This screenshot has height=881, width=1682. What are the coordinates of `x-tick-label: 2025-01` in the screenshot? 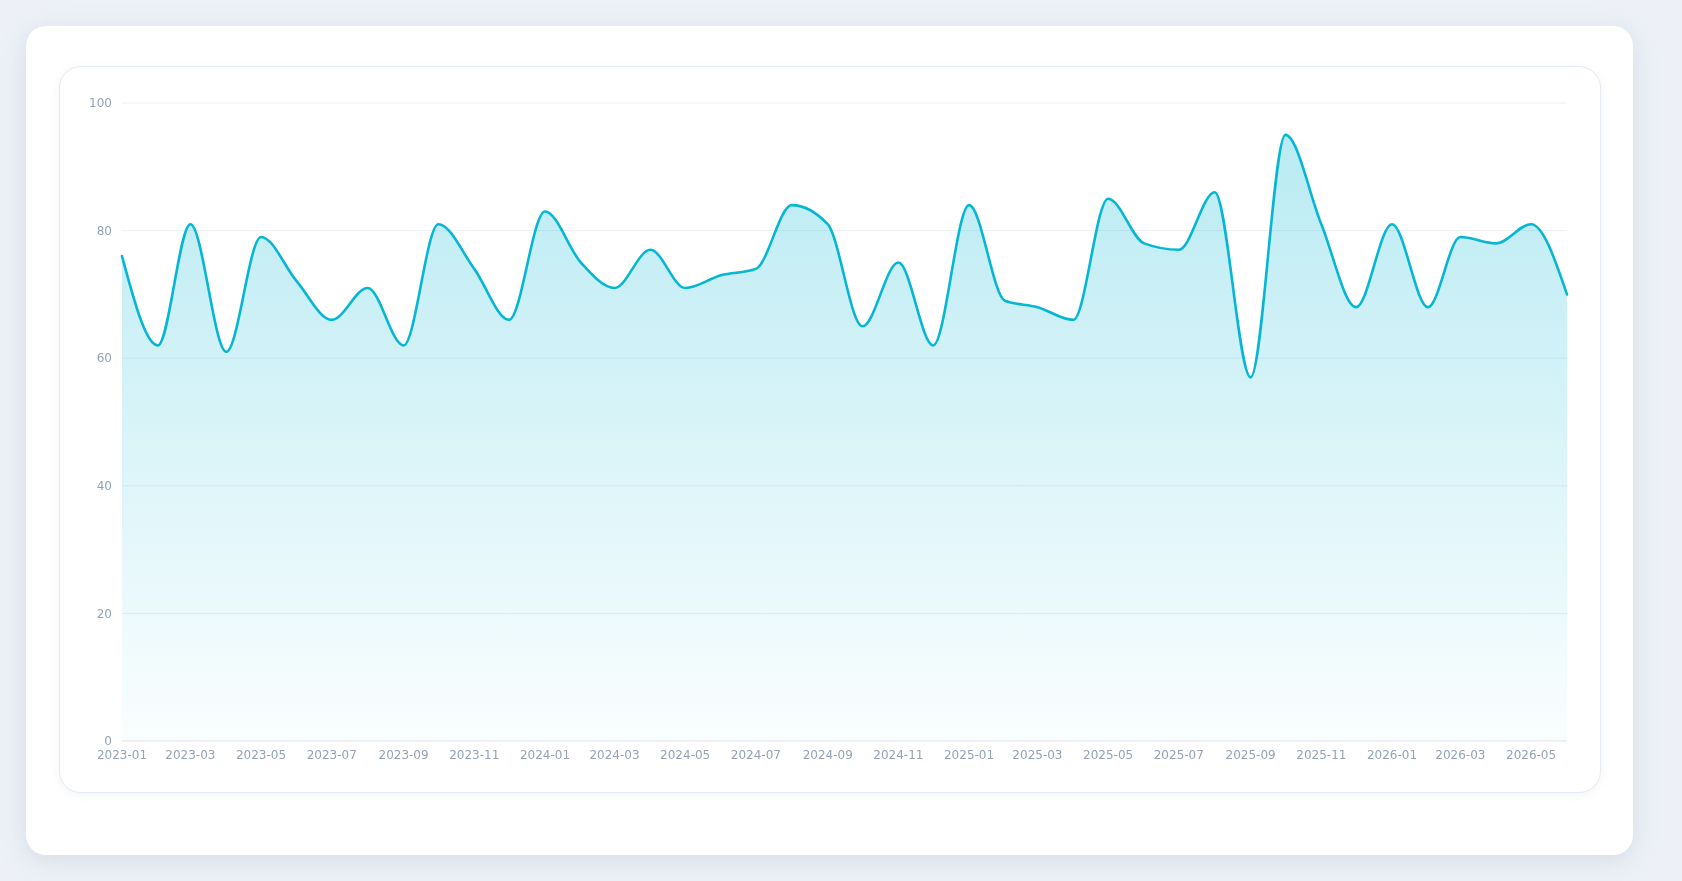 It's located at (969, 755).